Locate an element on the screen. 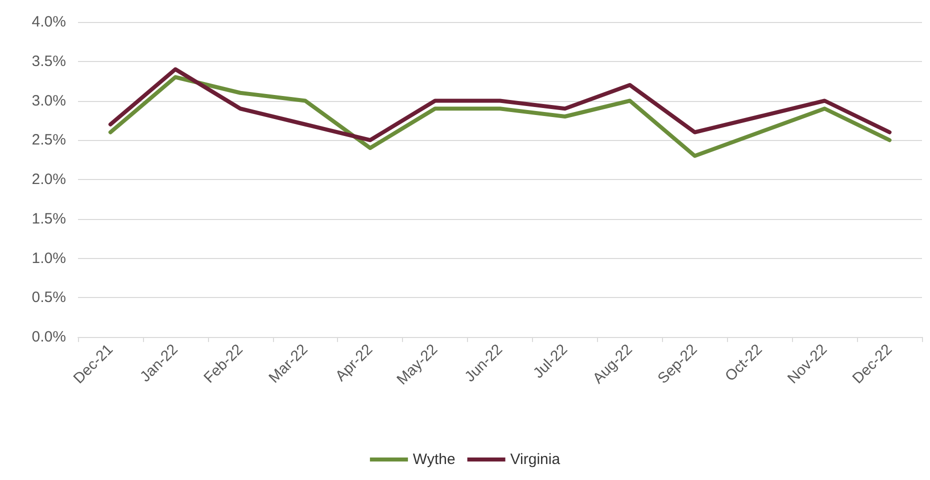 Image resolution: width=930 pixels, height=480 pixels. y-tick-label: 0.5% is located at coordinates (49, 297).